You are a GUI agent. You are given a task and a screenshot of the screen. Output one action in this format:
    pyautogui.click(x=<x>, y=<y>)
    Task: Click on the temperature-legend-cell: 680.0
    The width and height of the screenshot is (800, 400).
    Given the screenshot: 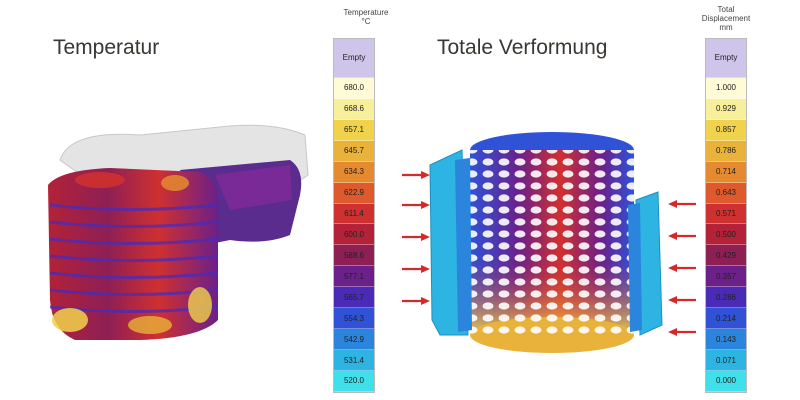 What is the action you would take?
    pyautogui.click(x=354, y=88)
    